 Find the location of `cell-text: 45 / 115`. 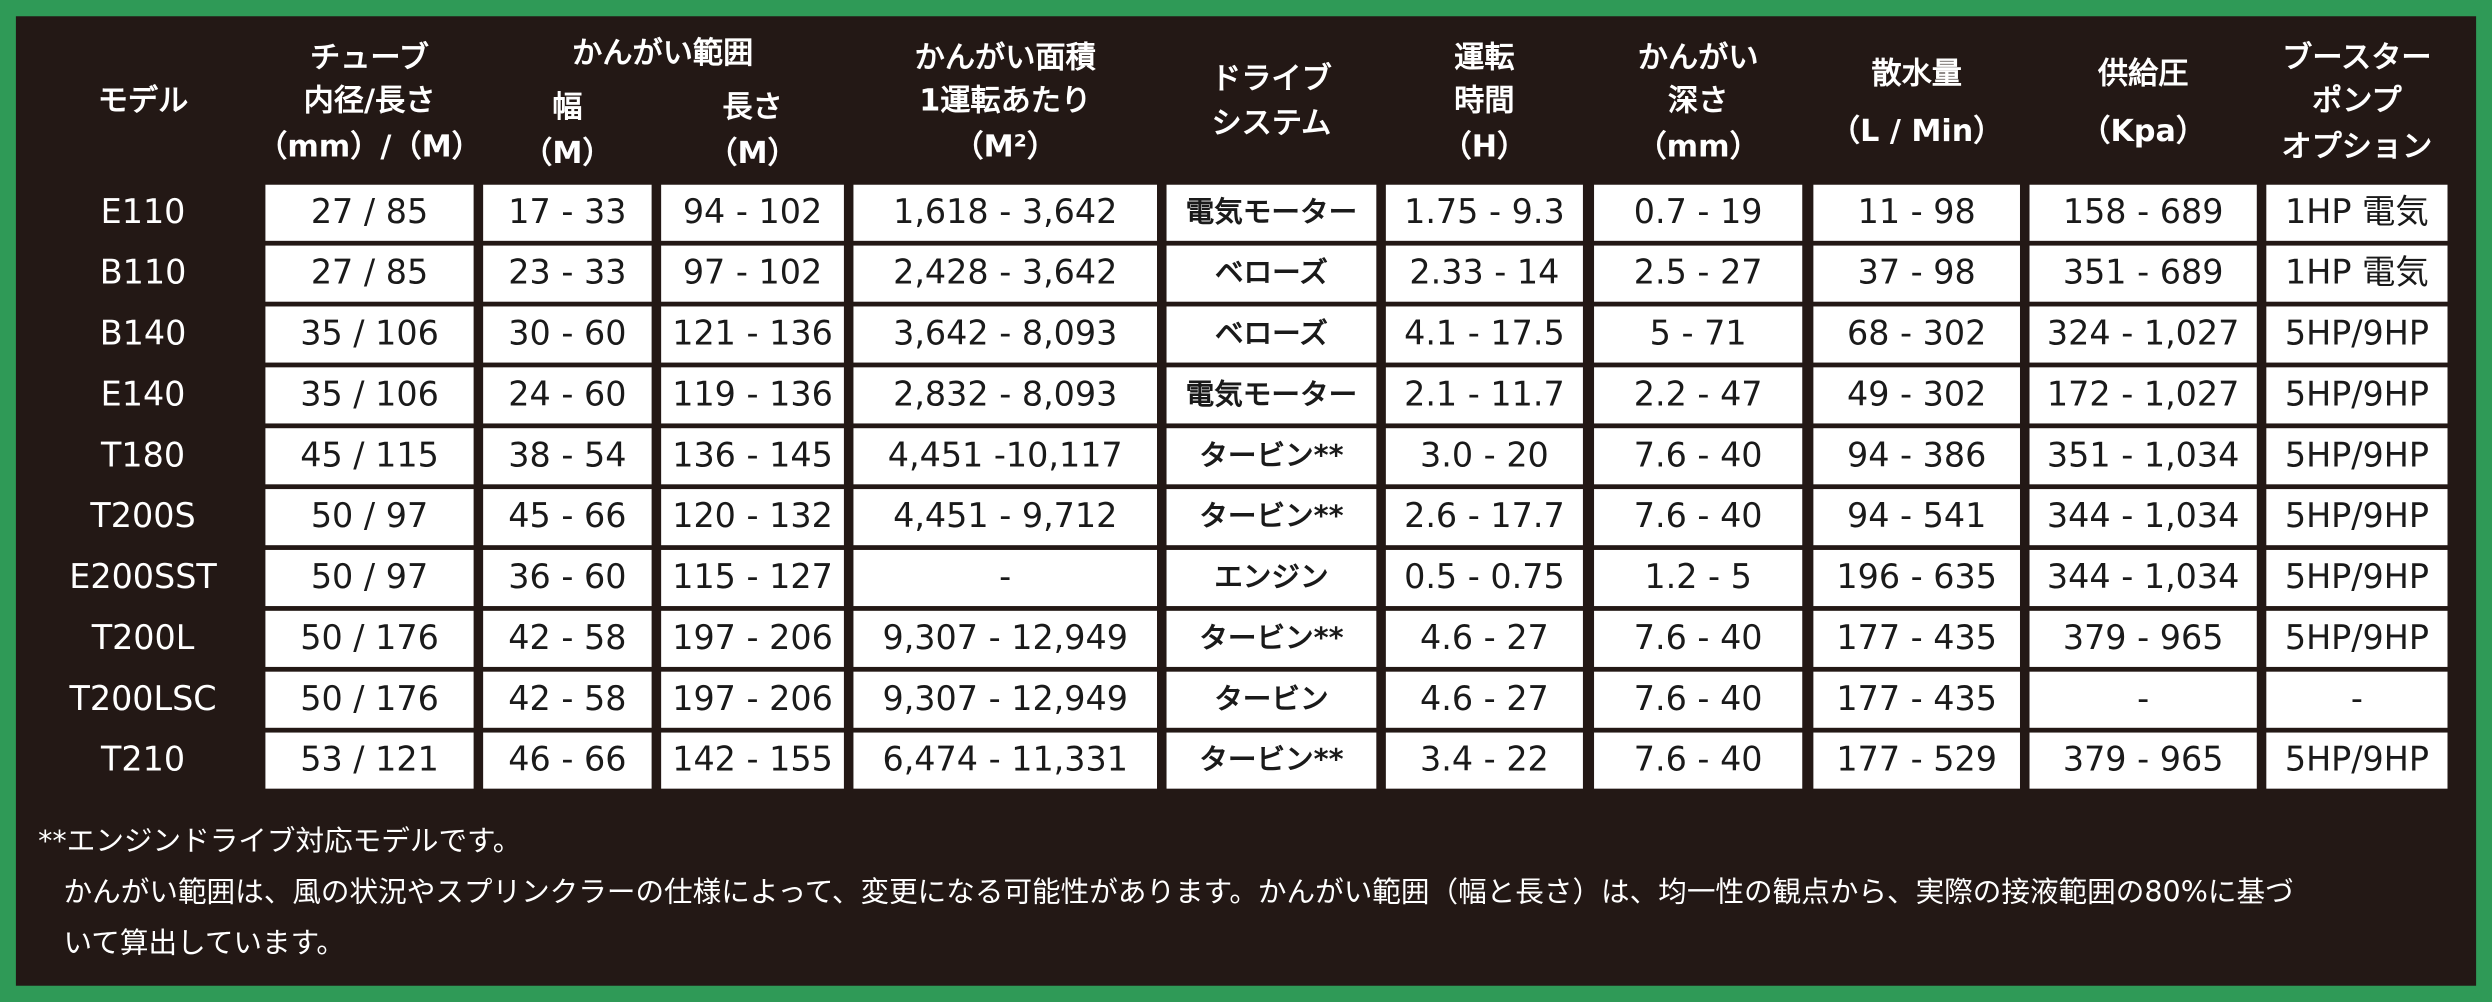

cell-text: 45 / 115 is located at coordinates (369, 454).